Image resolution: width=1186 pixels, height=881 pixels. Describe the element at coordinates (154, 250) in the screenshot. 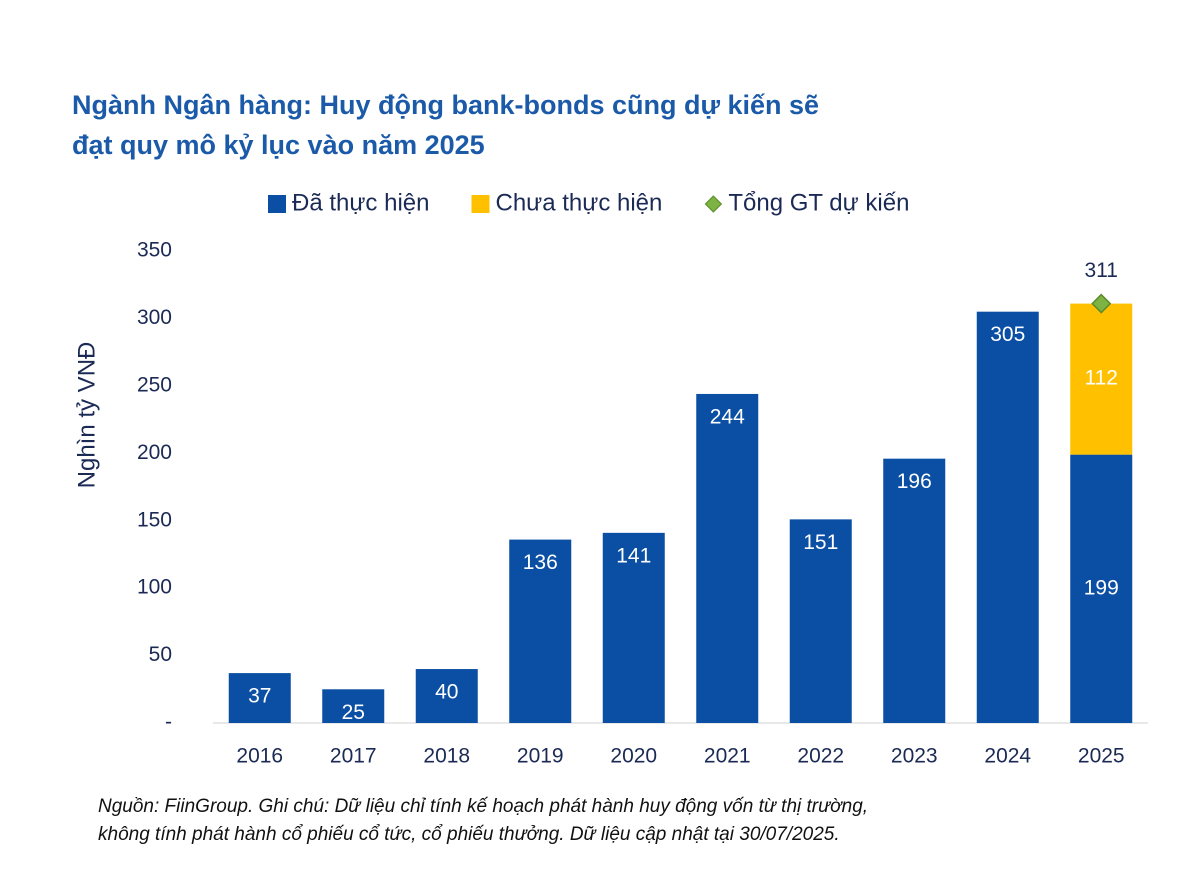

I see `y-tick-label: 350` at that location.